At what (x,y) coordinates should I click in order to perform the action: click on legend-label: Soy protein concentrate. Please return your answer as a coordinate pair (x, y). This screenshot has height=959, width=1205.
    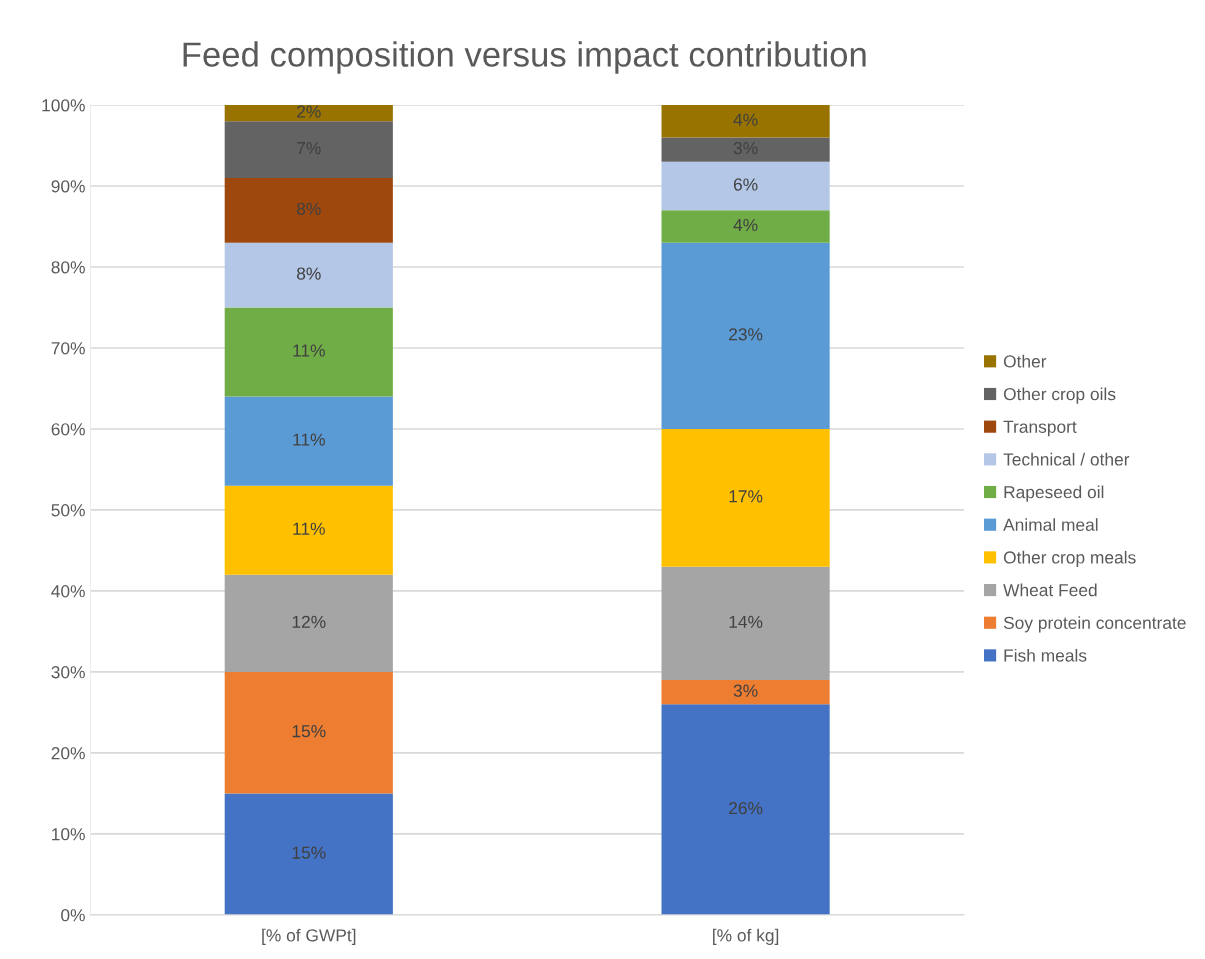
    Looking at the image, I should click on (1094, 624).